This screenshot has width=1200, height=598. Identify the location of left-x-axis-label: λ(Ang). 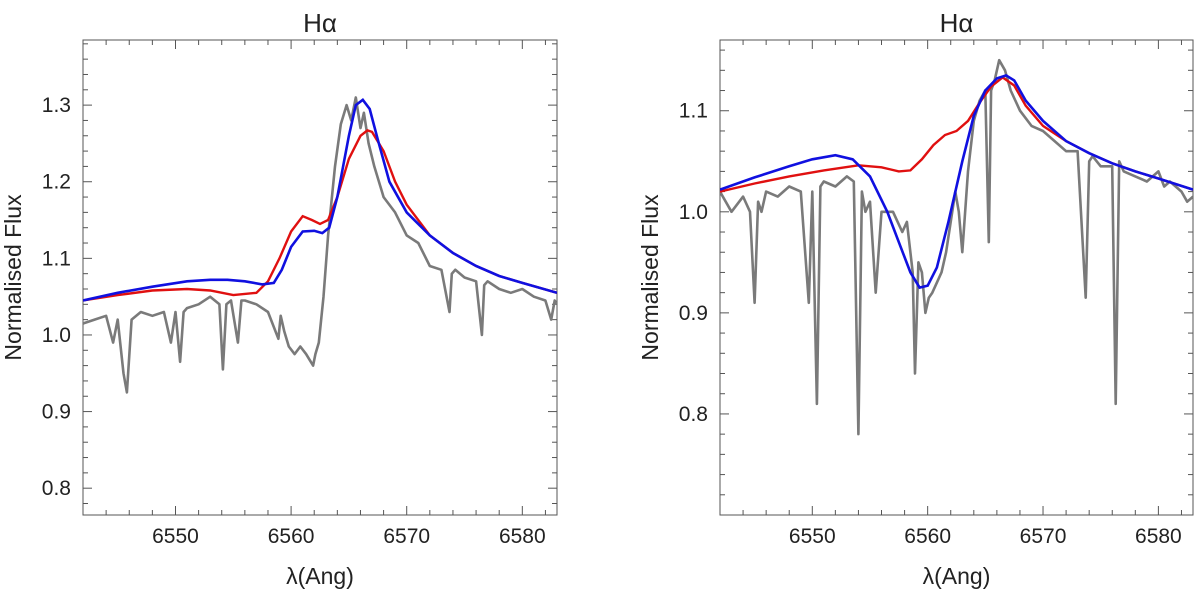
(320, 576).